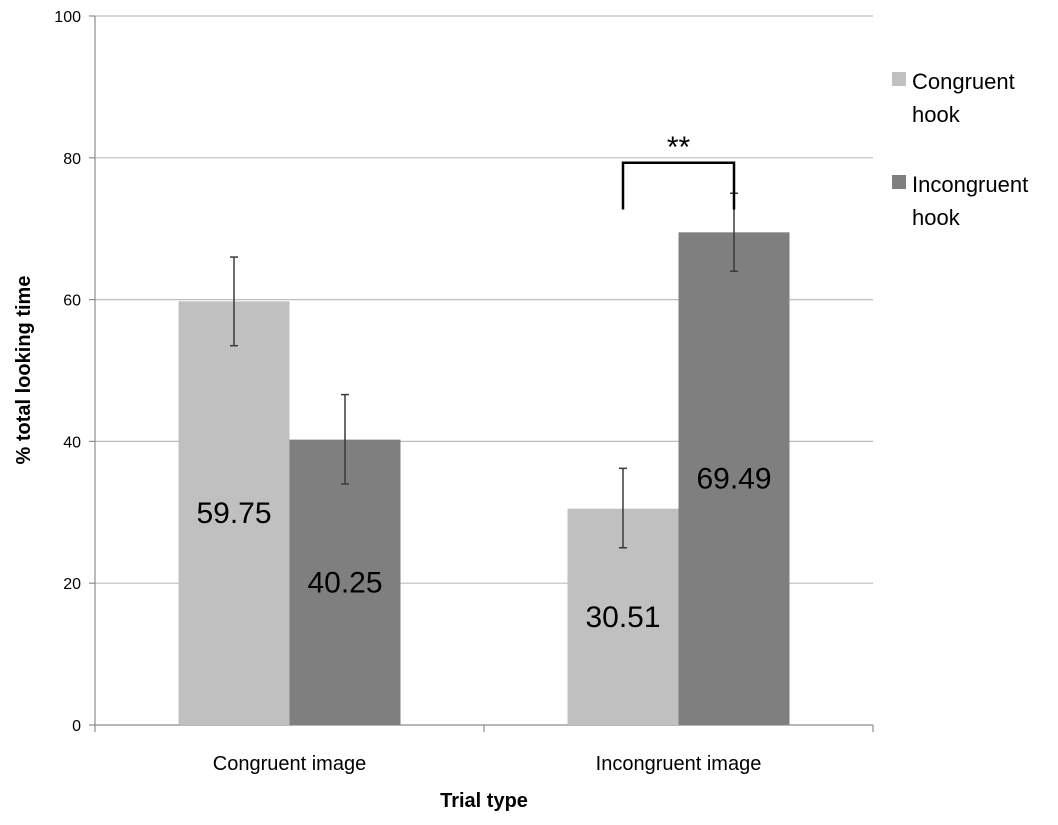 This screenshot has width=1058, height=825. Describe the element at coordinates (970, 184) in the screenshot. I see `legend-label: Incongruent` at that location.